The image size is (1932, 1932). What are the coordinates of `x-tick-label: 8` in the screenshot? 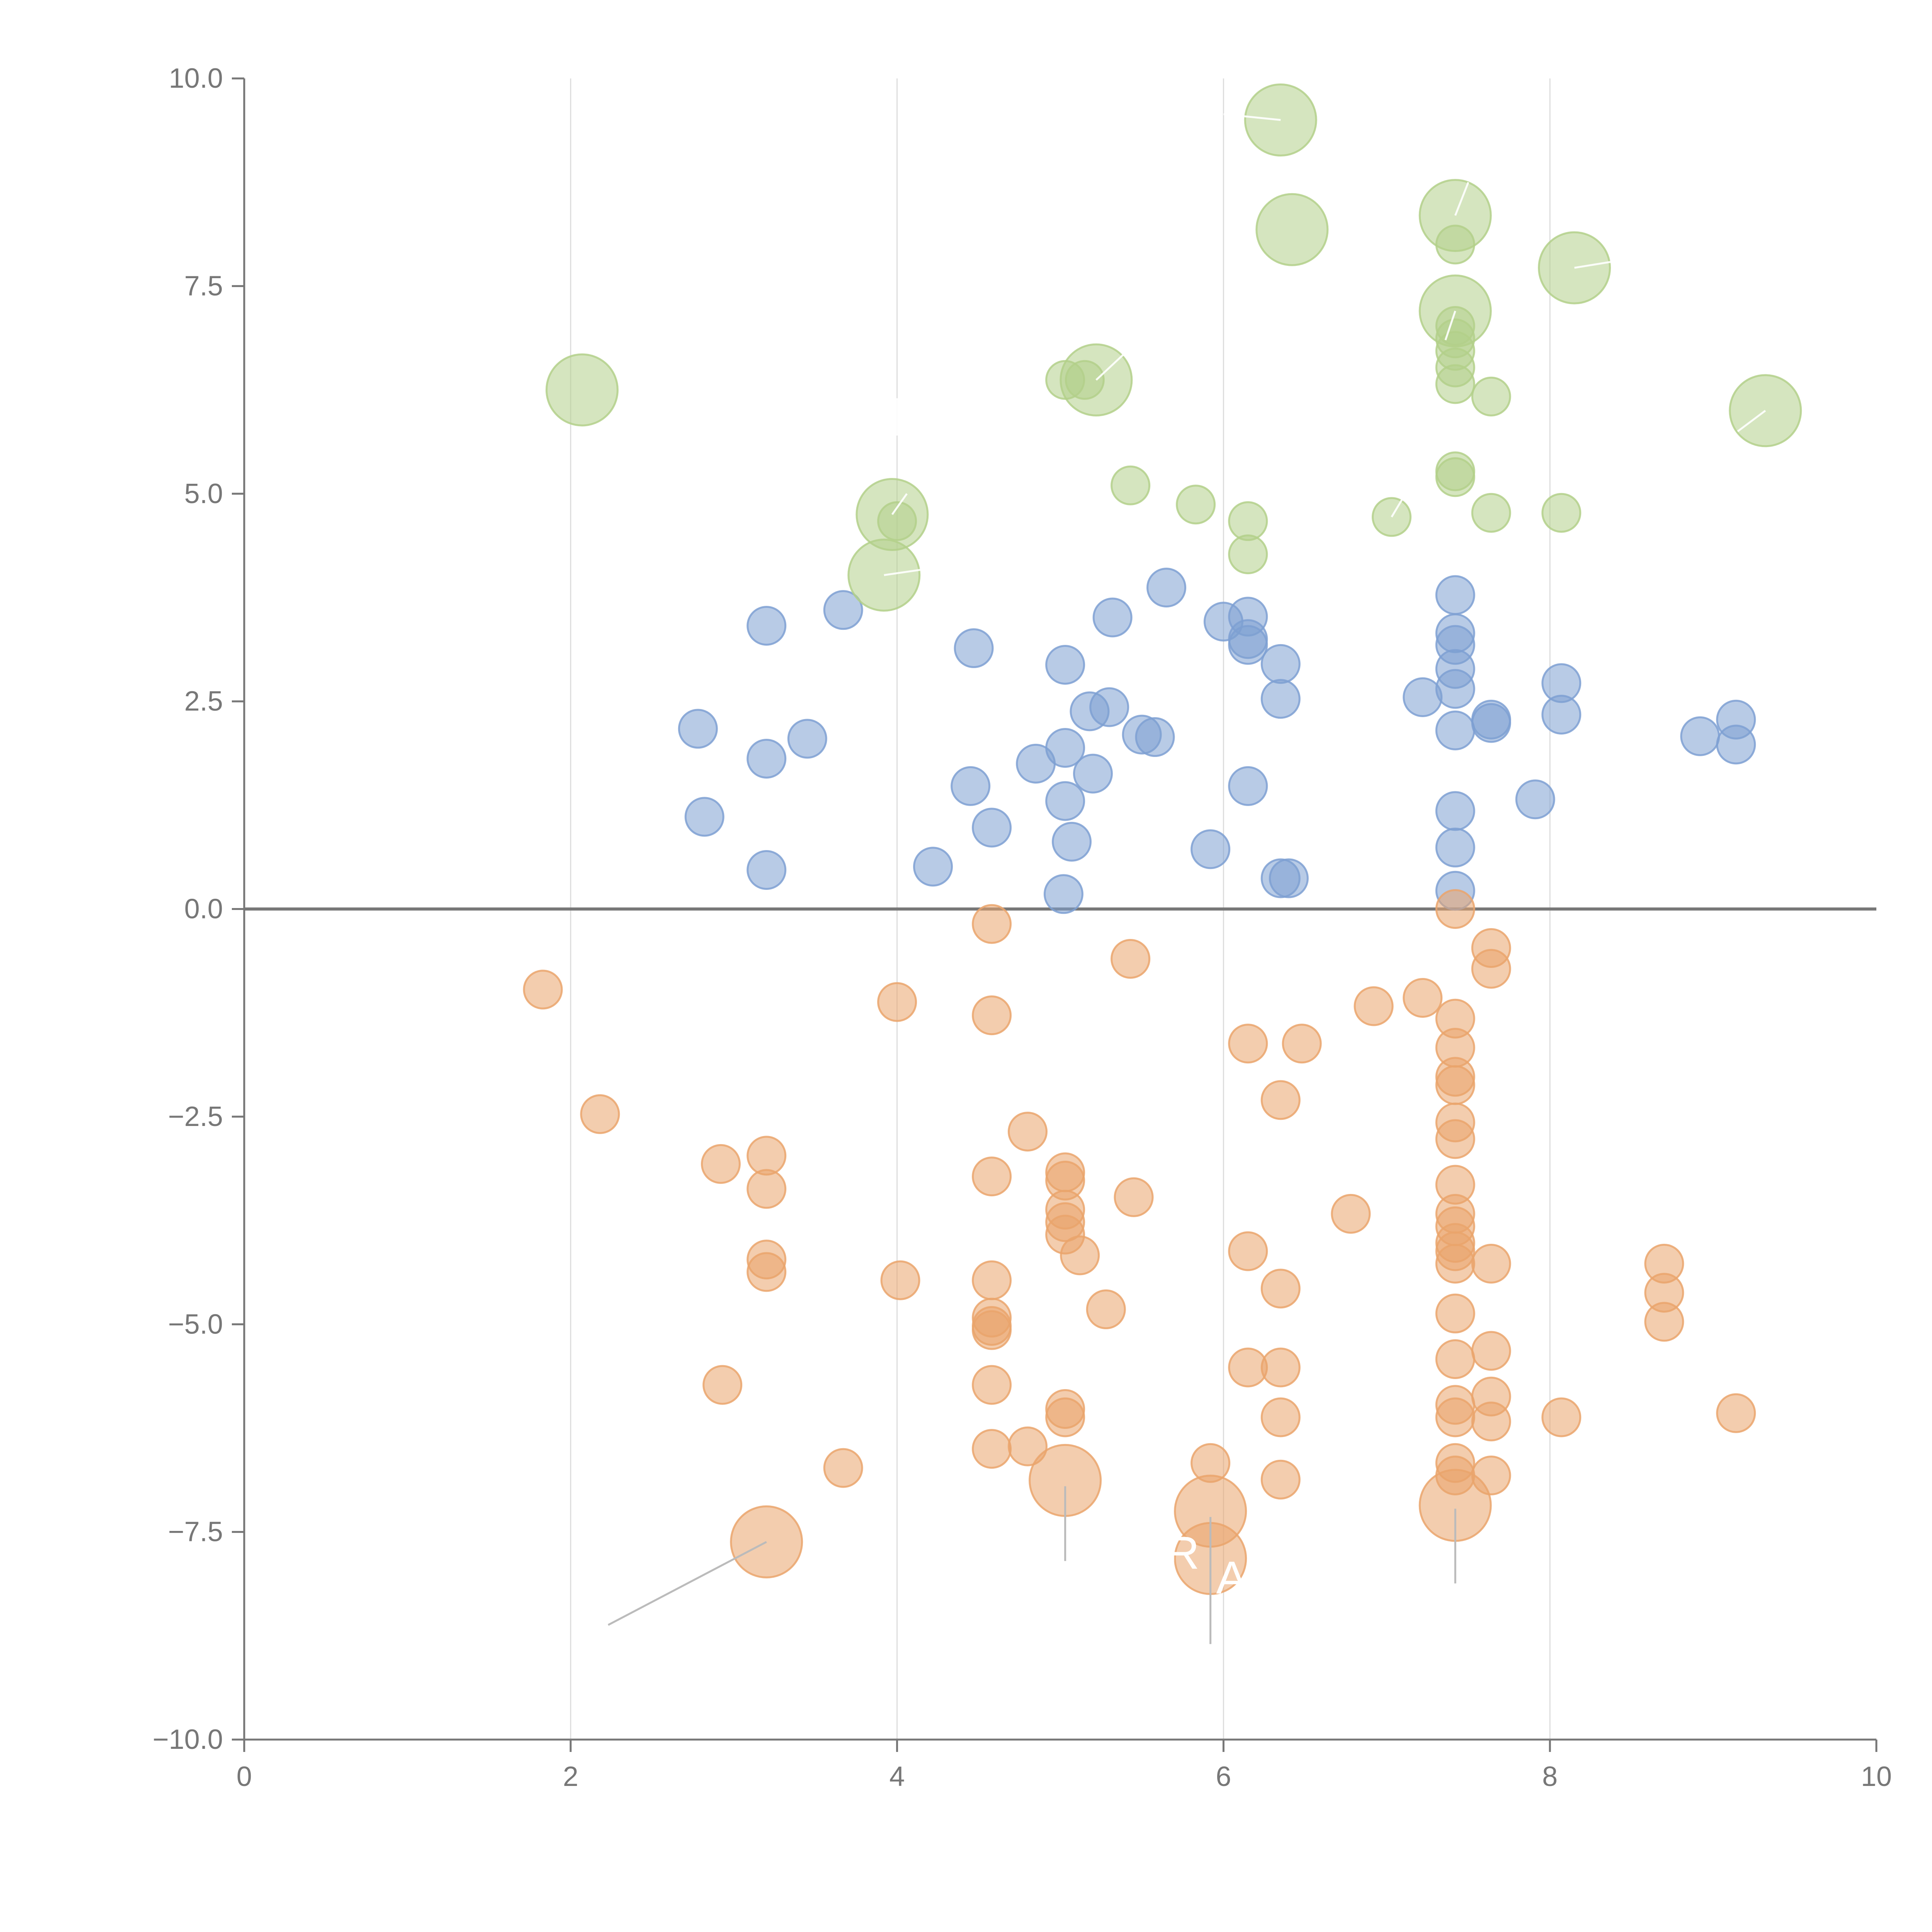 It's located at (1550, 1777).